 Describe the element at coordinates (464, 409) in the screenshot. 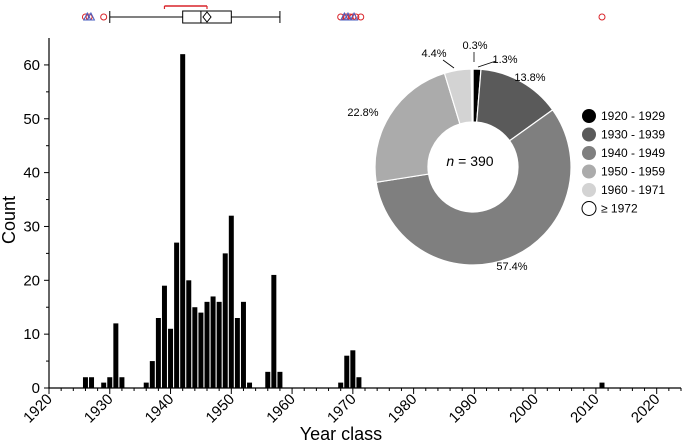

I see `x-tick-label: 1990` at that location.